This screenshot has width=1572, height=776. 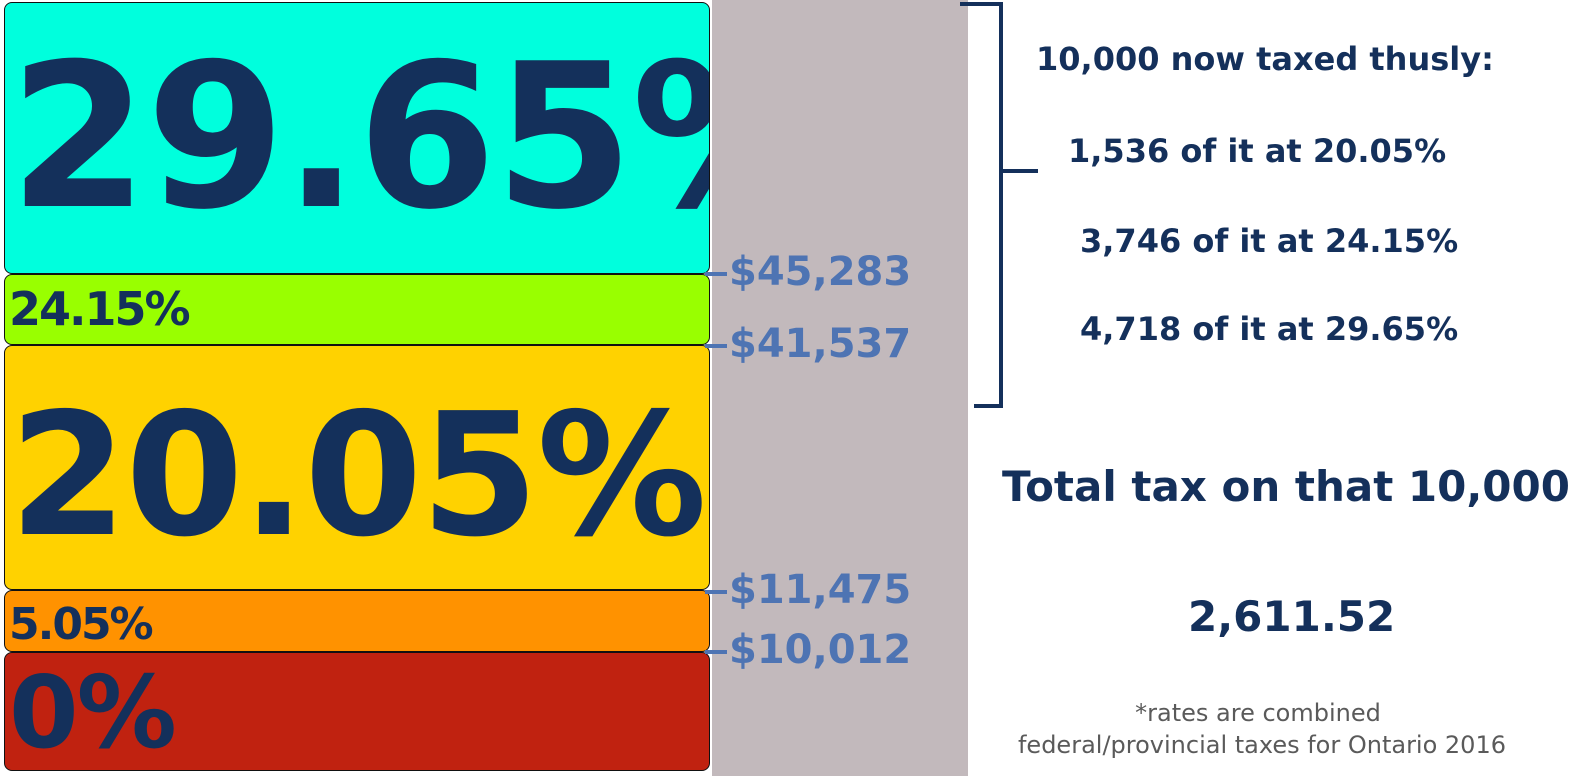 What do you see at coordinates (1292, 616) in the screenshot?
I see `total-value: 2,611.52` at bounding box center [1292, 616].